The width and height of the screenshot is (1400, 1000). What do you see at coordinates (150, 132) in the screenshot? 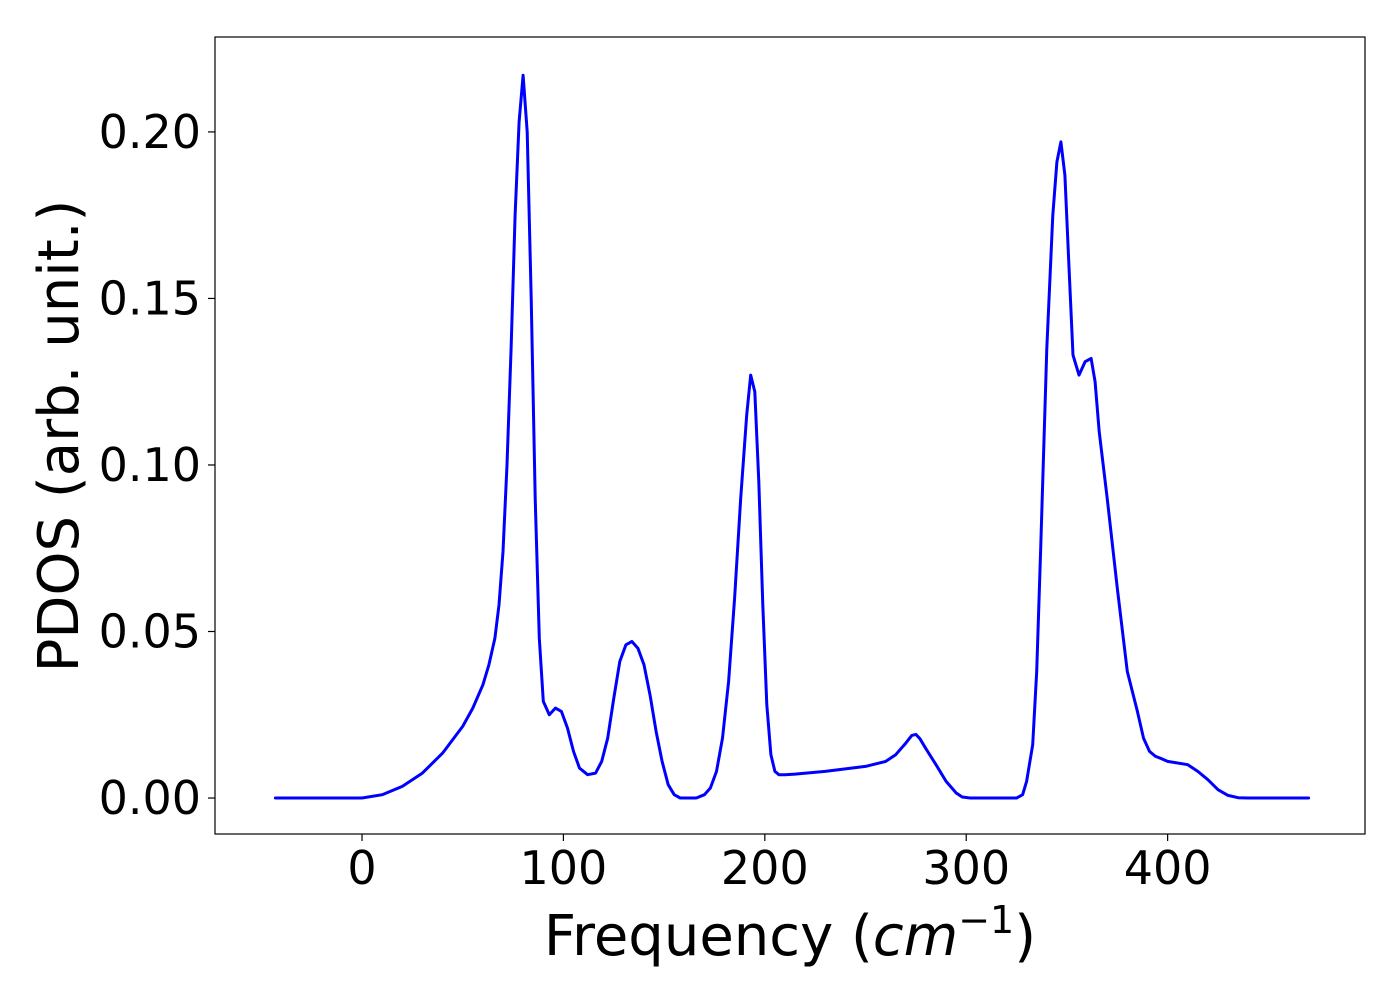
I see `y-tick-label: 0.20` at bounding box center [150, 132].